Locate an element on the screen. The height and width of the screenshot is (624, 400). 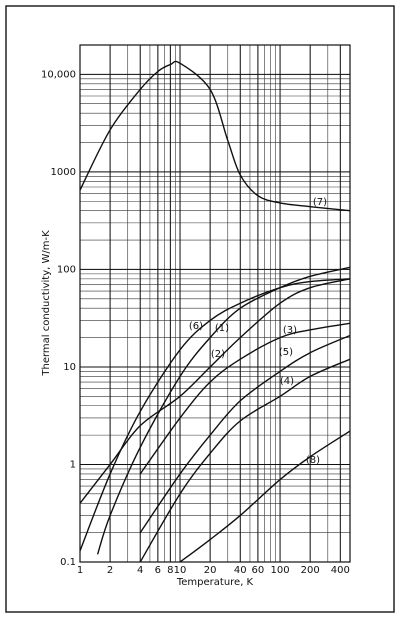
x-tick-label: 20 is located at coordinates (210, 570).